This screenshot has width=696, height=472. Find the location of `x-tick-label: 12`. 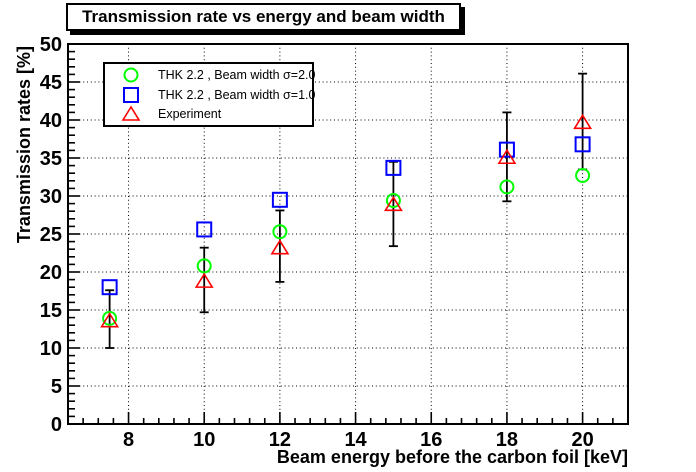

x-tick-label: 12 is located at coordinates (280, 440).